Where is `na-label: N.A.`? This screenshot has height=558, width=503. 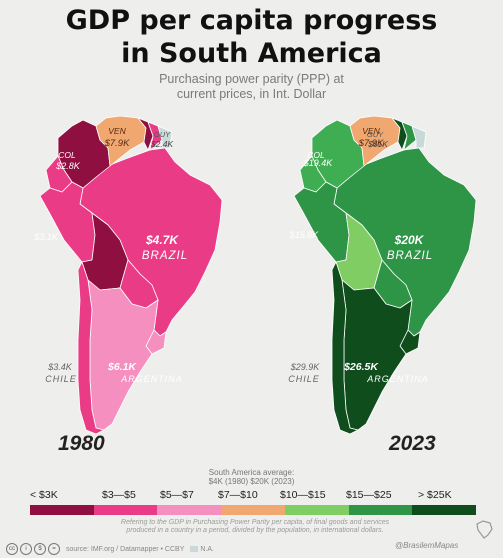
na-label: N.A. is located at coordinates (207, 549).